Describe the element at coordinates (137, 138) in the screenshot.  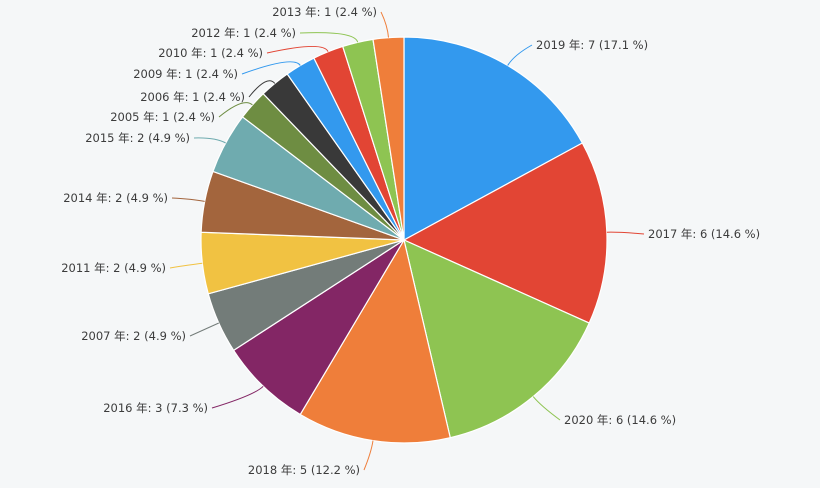
I see `slice-label-2015: 2015 年: 2 (4.9 %)` at that location.